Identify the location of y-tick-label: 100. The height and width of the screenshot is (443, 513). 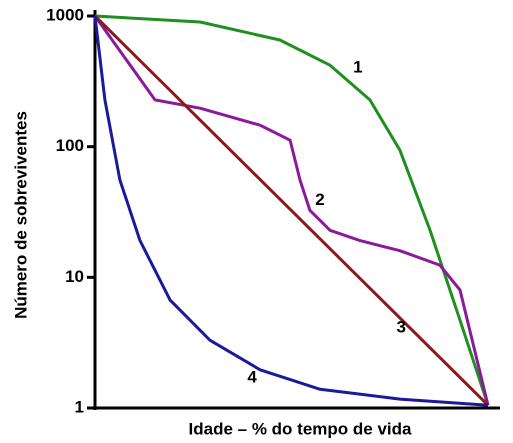
(70, 145).